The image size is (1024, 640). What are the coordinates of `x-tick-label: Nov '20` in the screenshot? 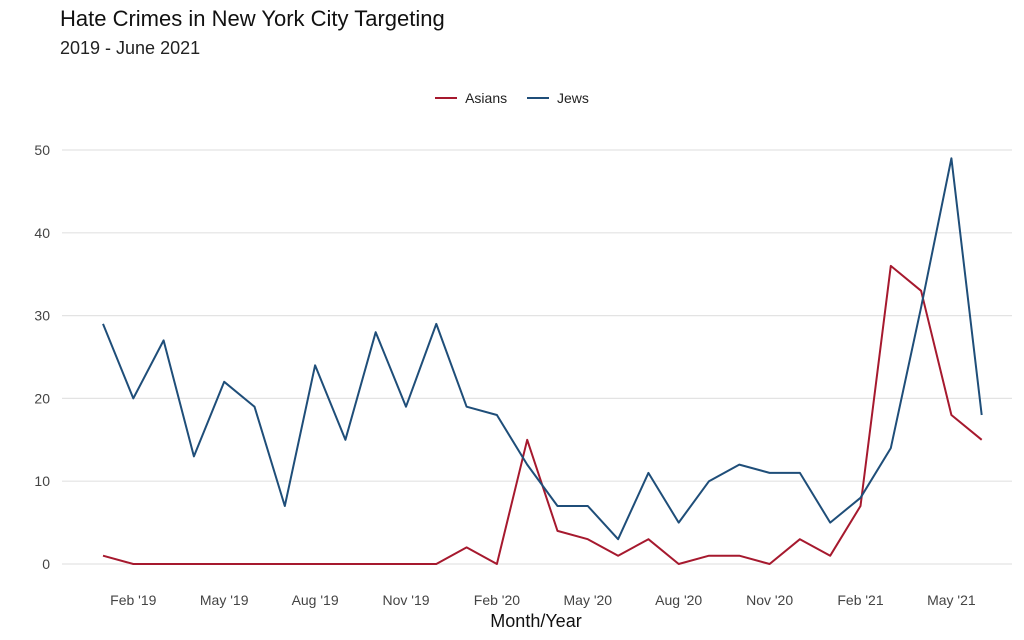 It's located at (769, 600).